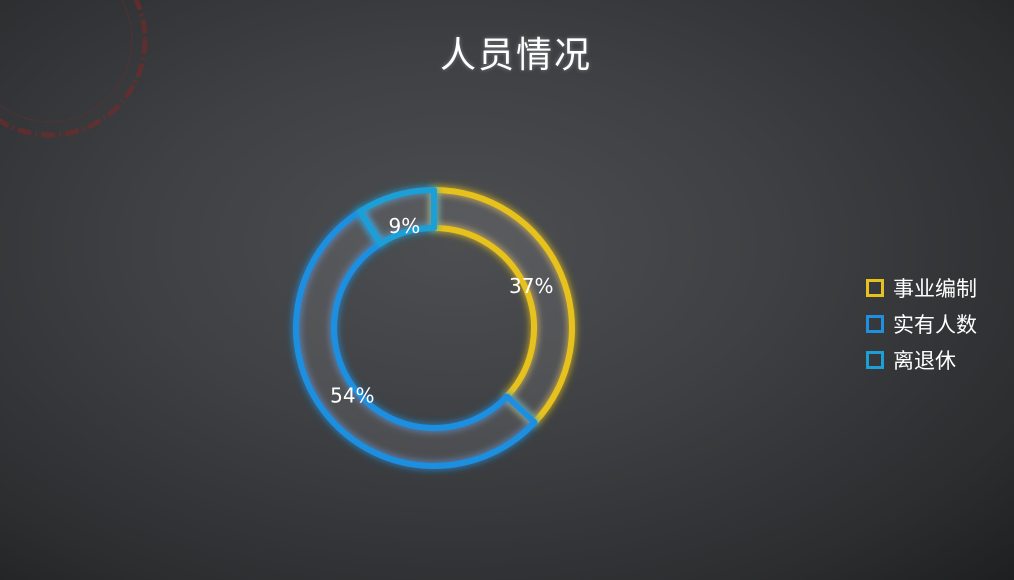 This screenshot has height=580, width=1014. What do you see at coordinates (531, 286) in the screenshot?
I see `slice-label-0: 37%` at bounding box center [531, 286].